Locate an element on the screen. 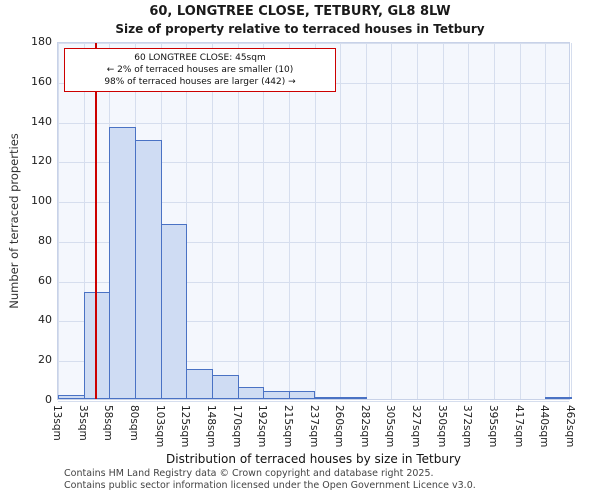  x-tick-label: 192sqm is located at coordinates (262, 426).